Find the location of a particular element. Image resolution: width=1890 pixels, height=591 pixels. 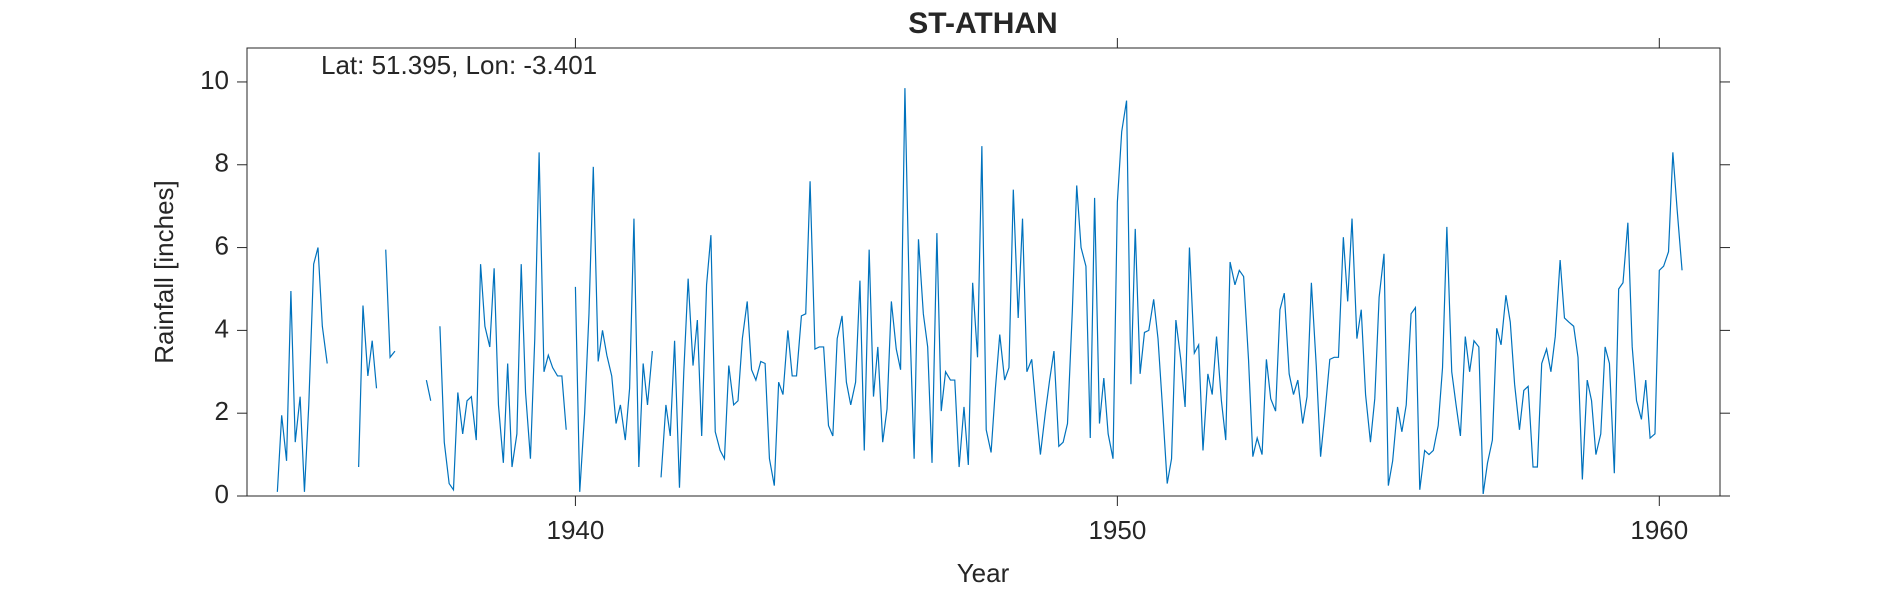

y-tick-label: 4 is located at coordinates (222, 328).